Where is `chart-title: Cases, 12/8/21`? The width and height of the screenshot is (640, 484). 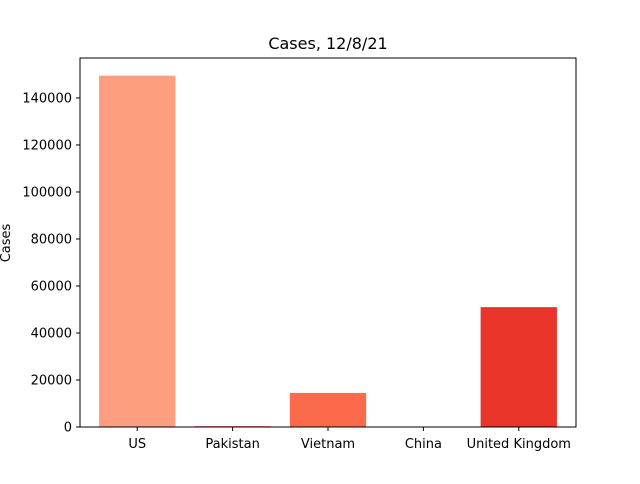
chart-title: Cases, 12/8/21 is located at coordinates (327, 43).